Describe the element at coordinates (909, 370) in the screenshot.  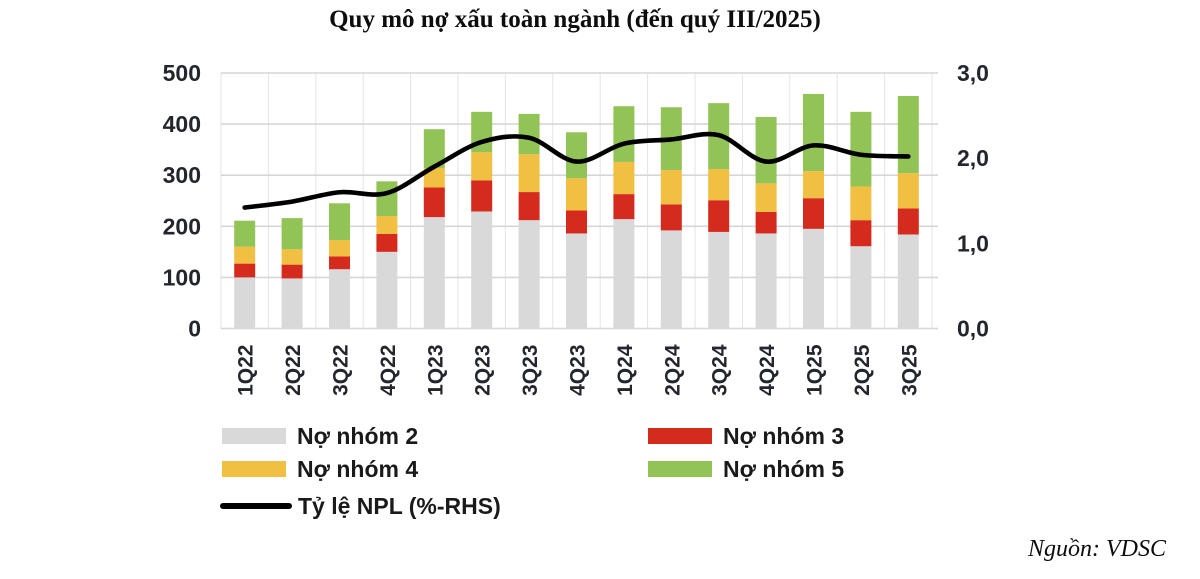
I see `x-axis-tick-label: 3Q25` at that location.